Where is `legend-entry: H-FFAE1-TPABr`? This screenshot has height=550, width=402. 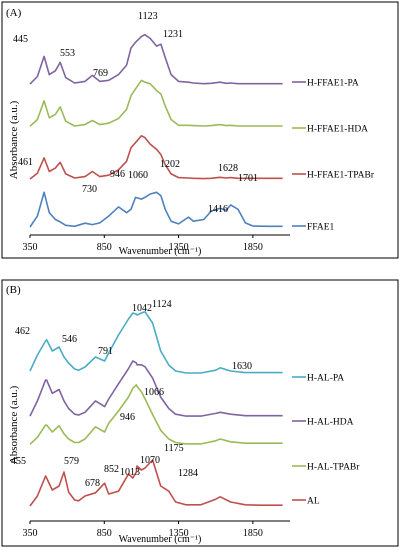
legend-entry: H-FFAE1-TPABr is located at coordinates (341, 176).